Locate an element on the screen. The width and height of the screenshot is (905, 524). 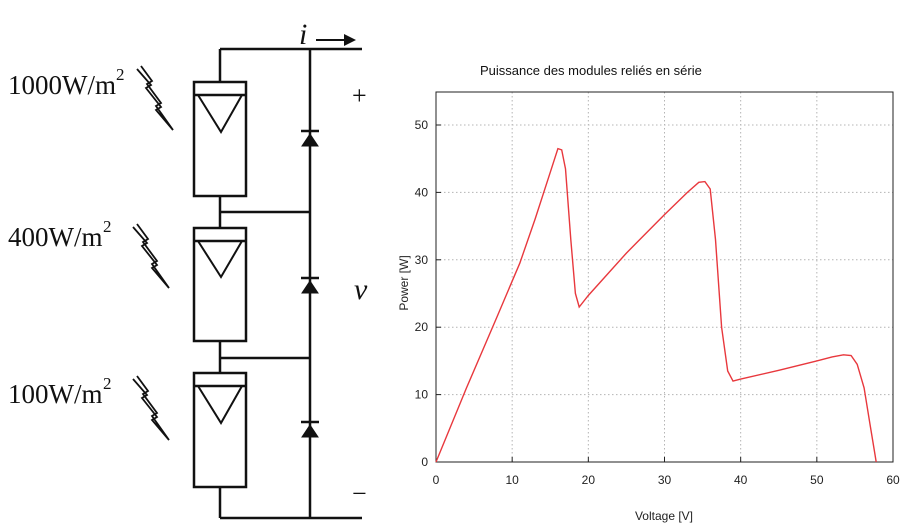
chart-title: Puissance des modules reliés en série is located at coordinates (591, 70).